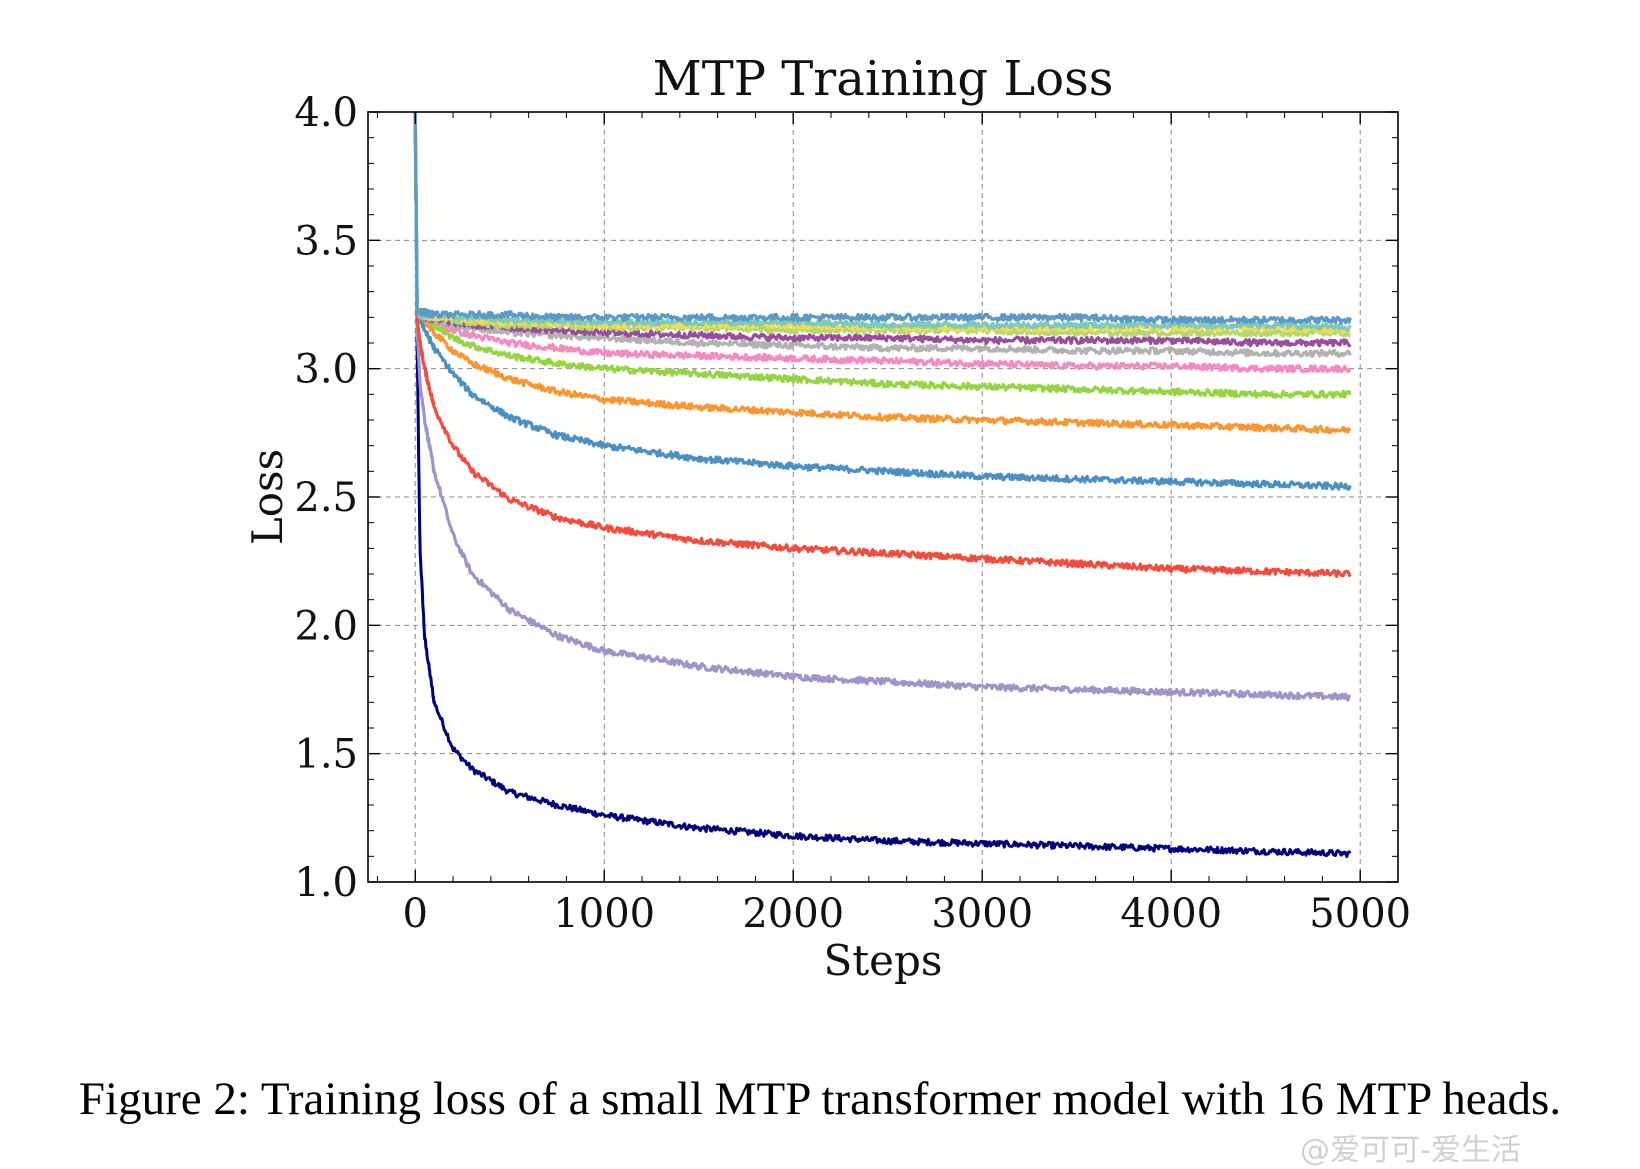 The image size is (1640, 1169). I want to click on x-tick-label: 1000, so click(604, 914).